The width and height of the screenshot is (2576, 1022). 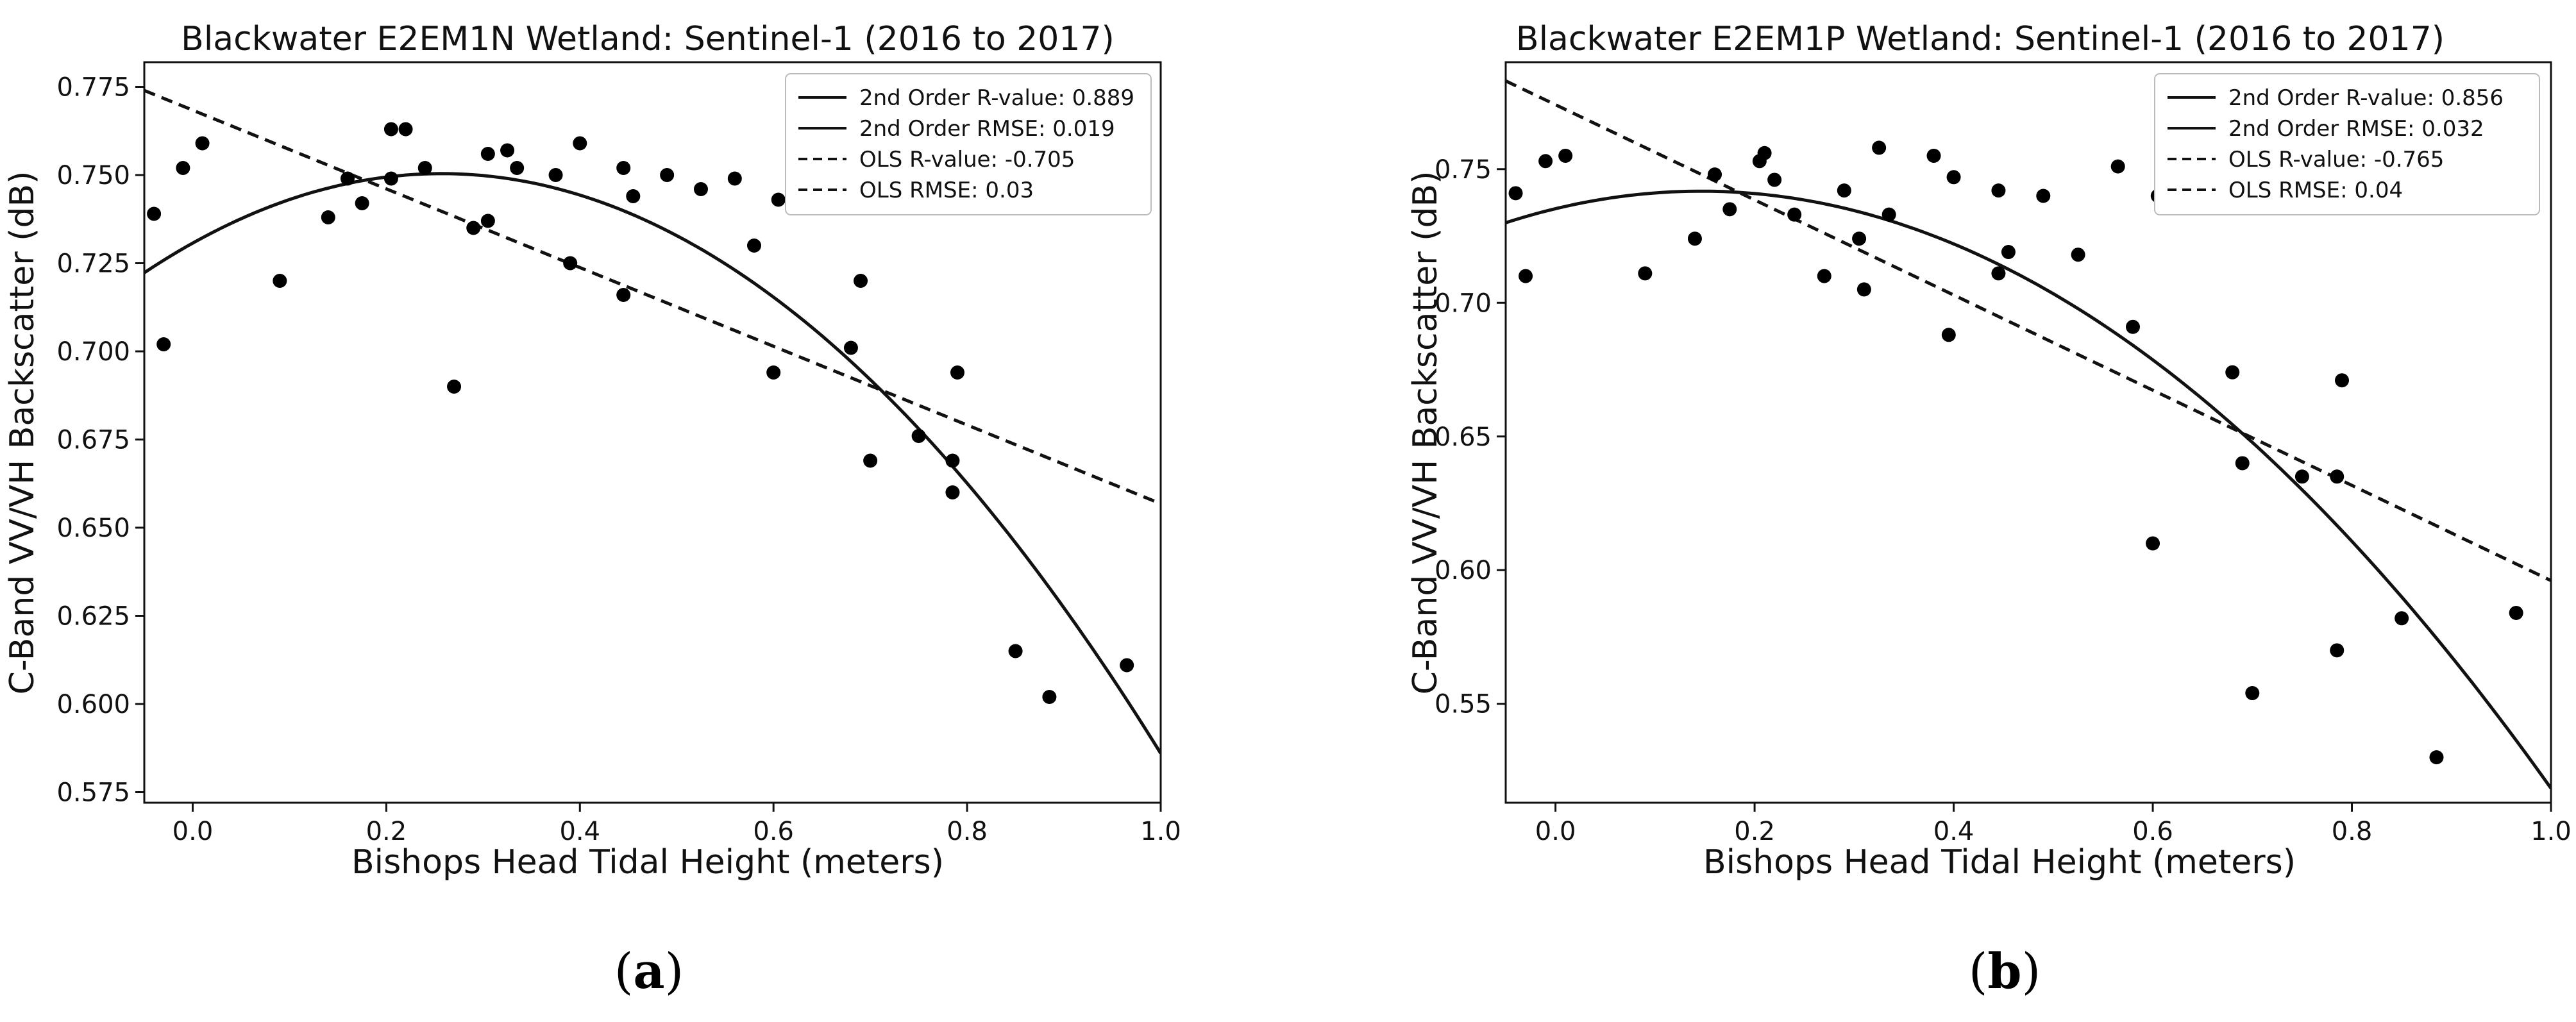 I want to click on y-tick-label: 0.675, so click(x=93, y=441).